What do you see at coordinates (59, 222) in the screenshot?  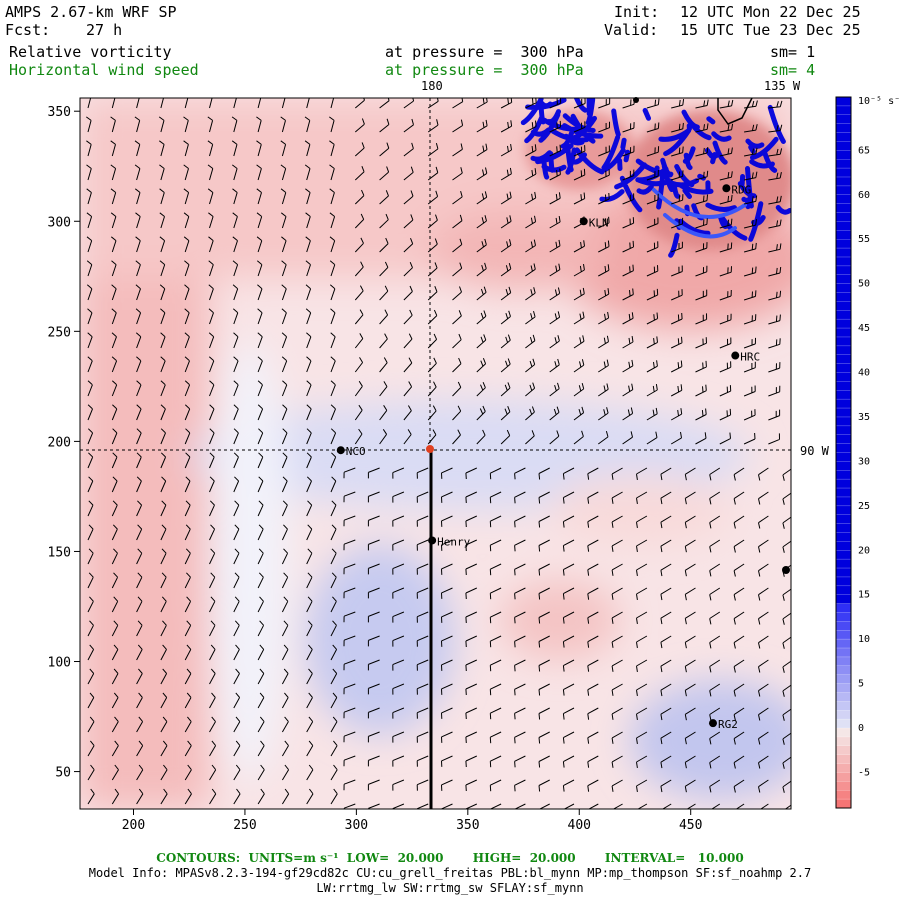 I see `y-tick-label: 300` at bounding box center [59, 222].